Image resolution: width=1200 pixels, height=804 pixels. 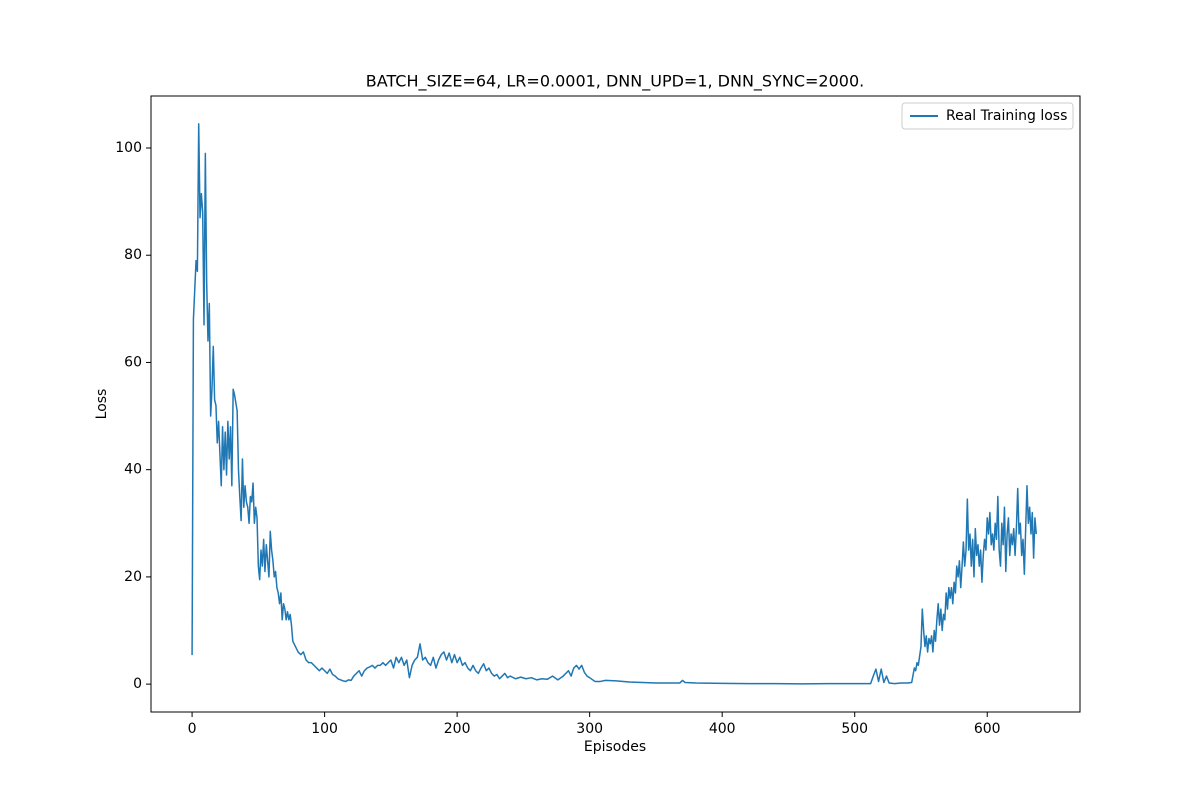 I want to click on legend-label: Real Training loss, so click(x=1006, y=116).